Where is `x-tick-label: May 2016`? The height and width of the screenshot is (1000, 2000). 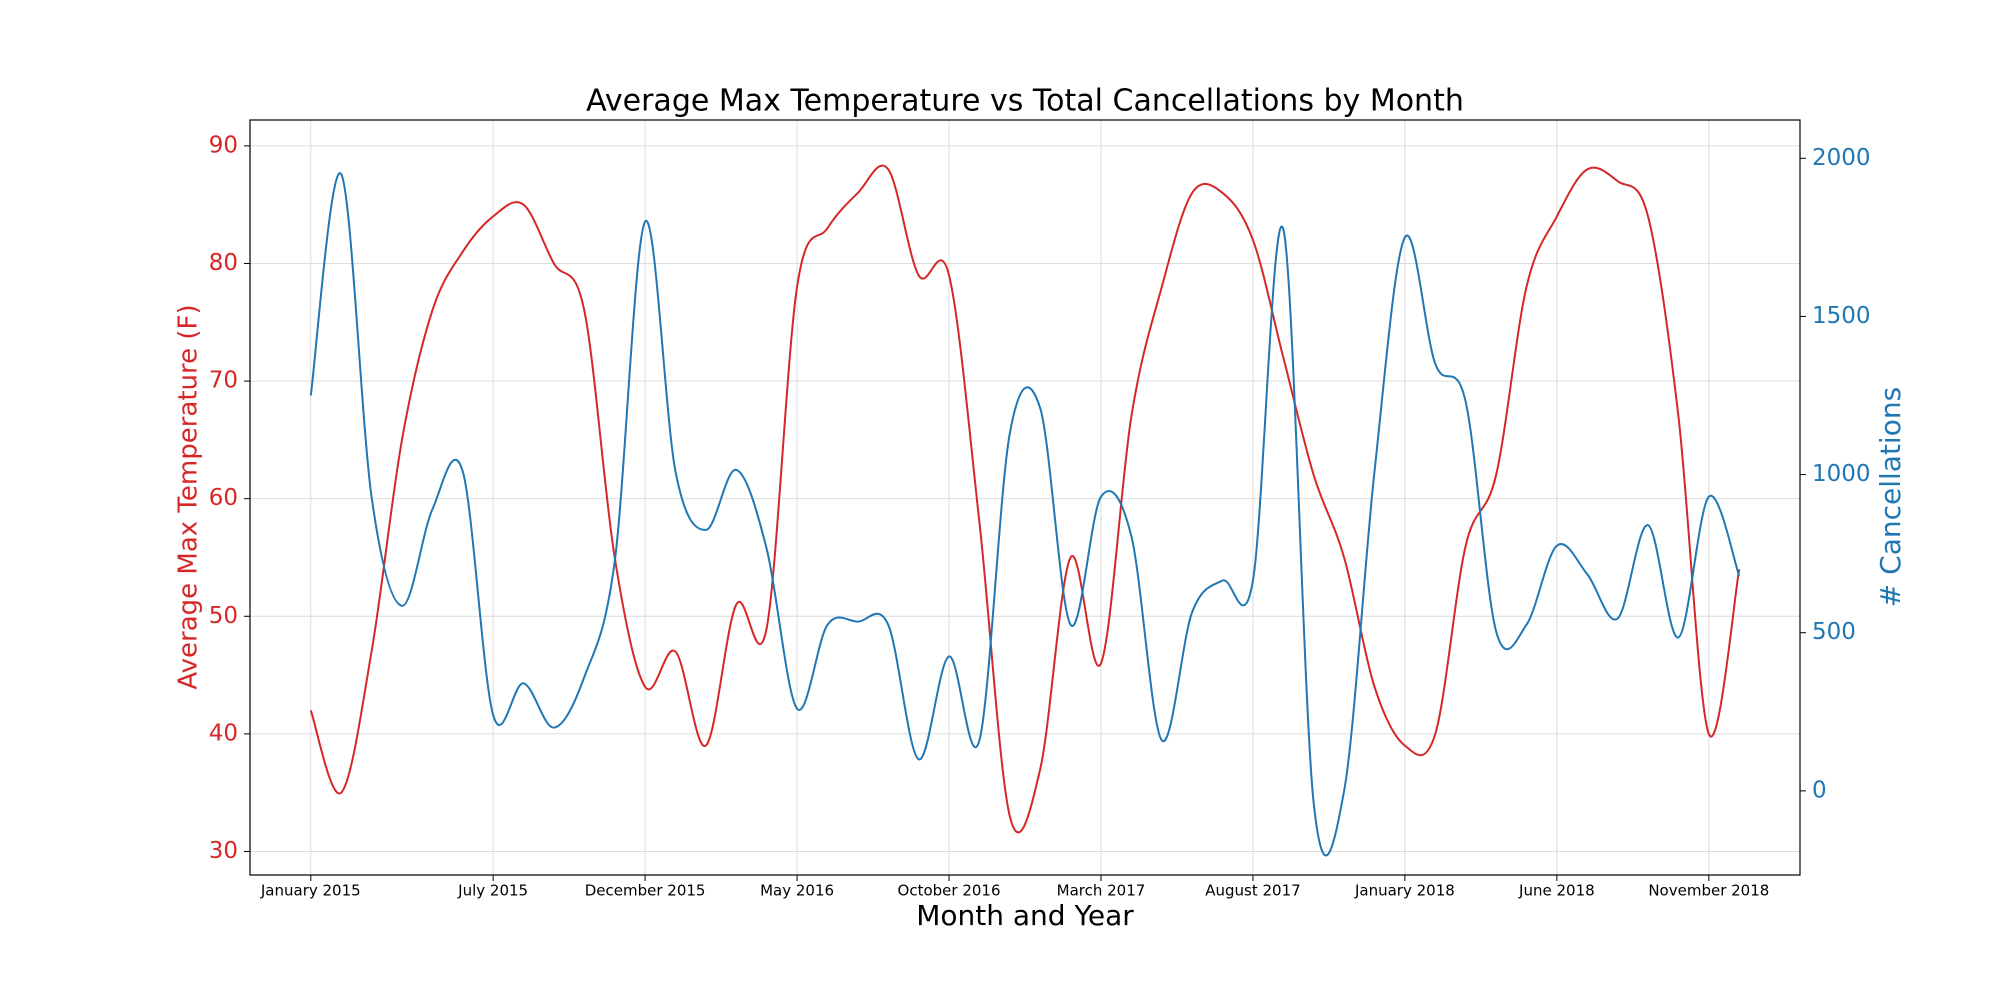
x-tick-label: May 2016 is located at coordinates (797, 891).